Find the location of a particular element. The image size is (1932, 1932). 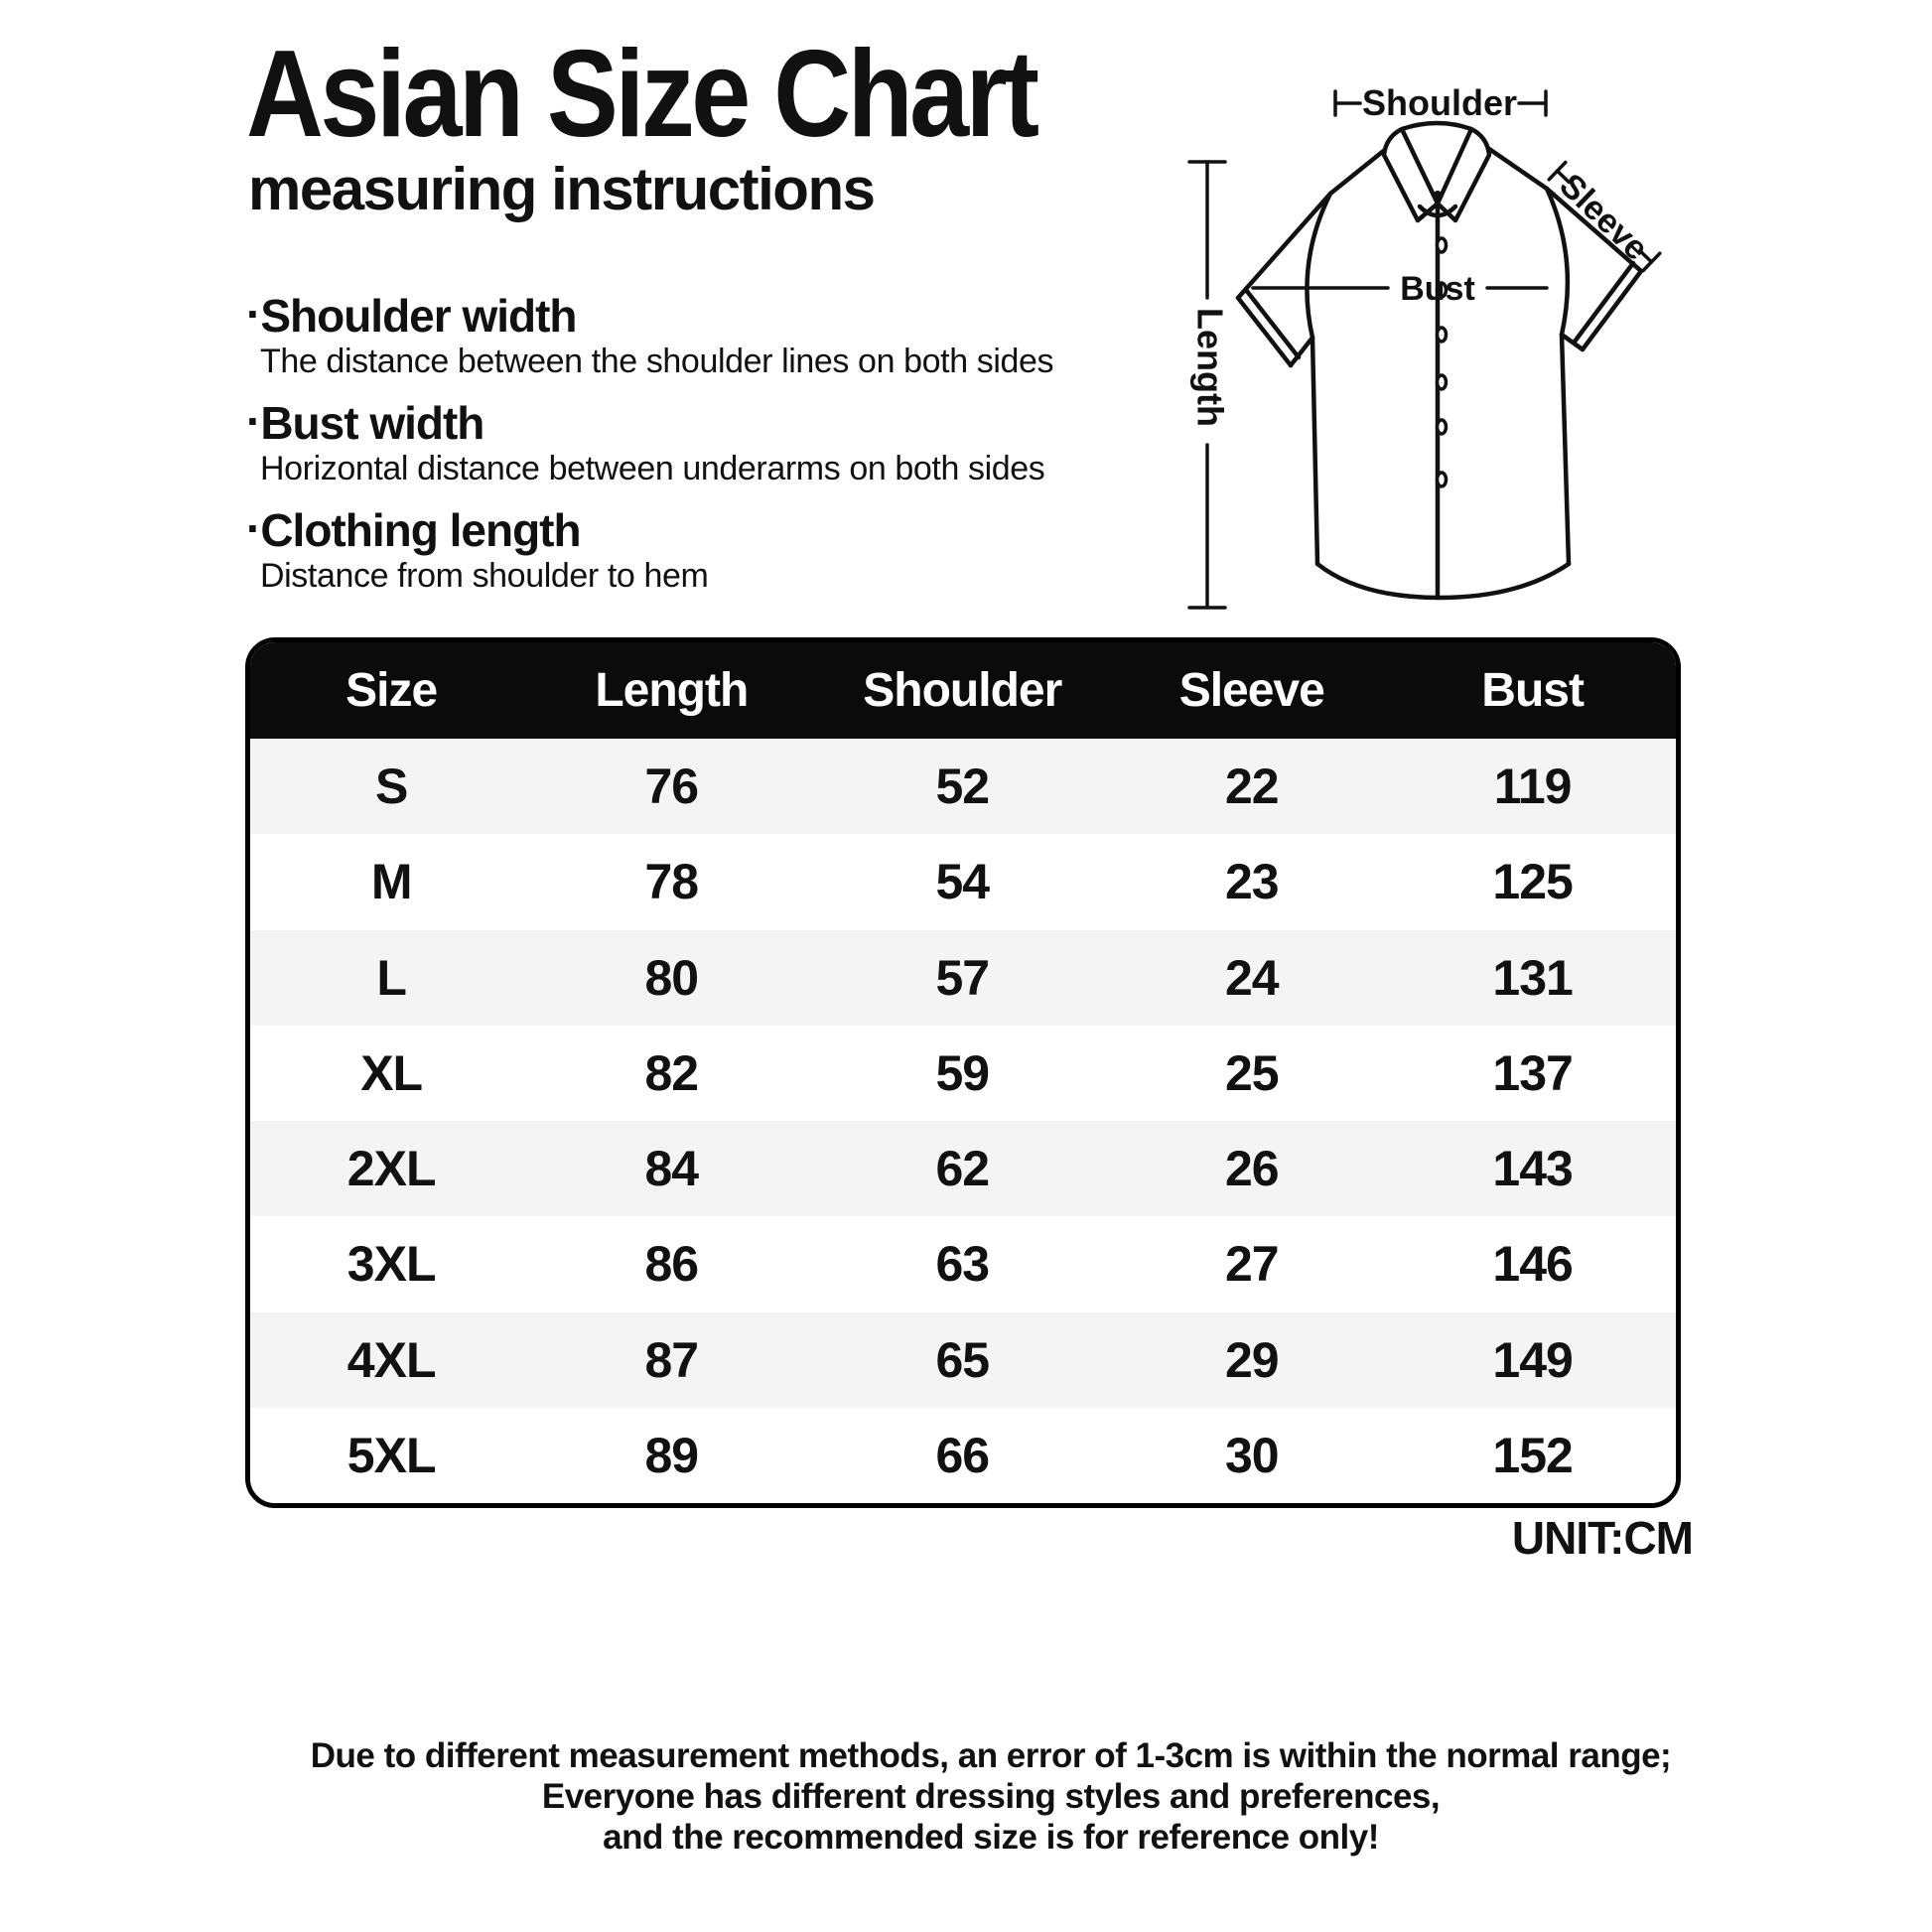

instruction-title: ·Bust width is located at coordinates (693, 422).